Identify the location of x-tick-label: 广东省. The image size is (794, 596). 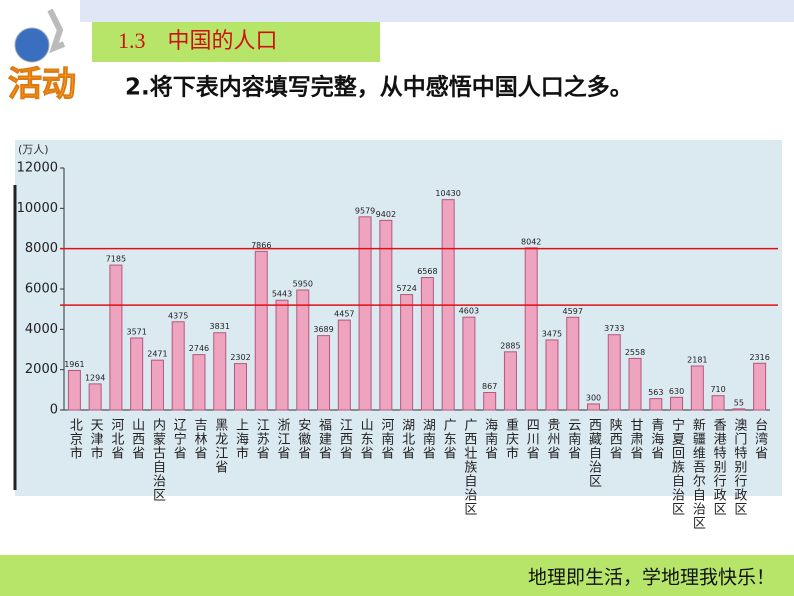
(449, 439).